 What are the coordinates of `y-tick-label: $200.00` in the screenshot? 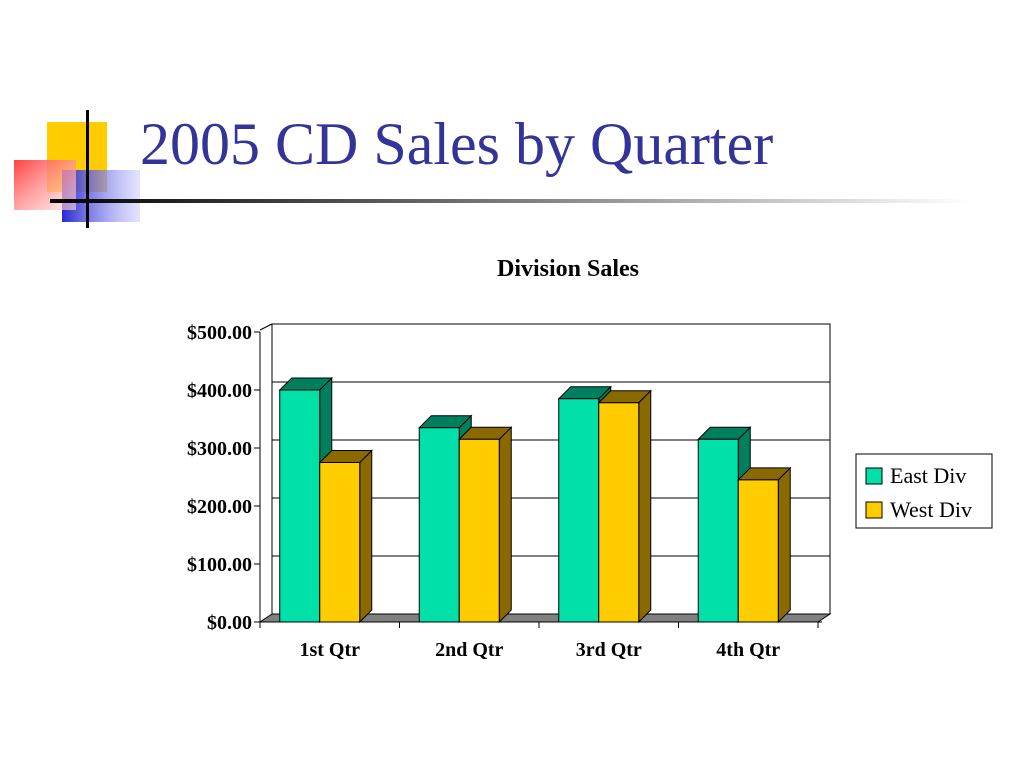 It's located at (219, 507).